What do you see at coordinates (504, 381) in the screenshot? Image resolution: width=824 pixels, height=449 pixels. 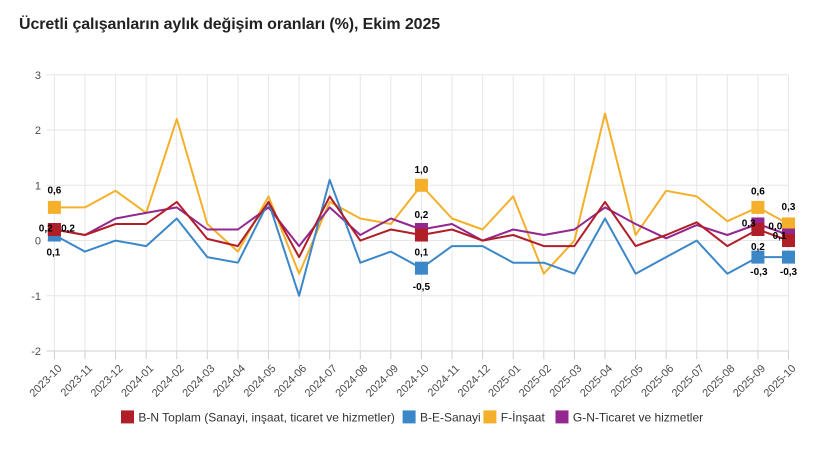 I see `svg-text: 2025-01` at bounding box center [504, 381].